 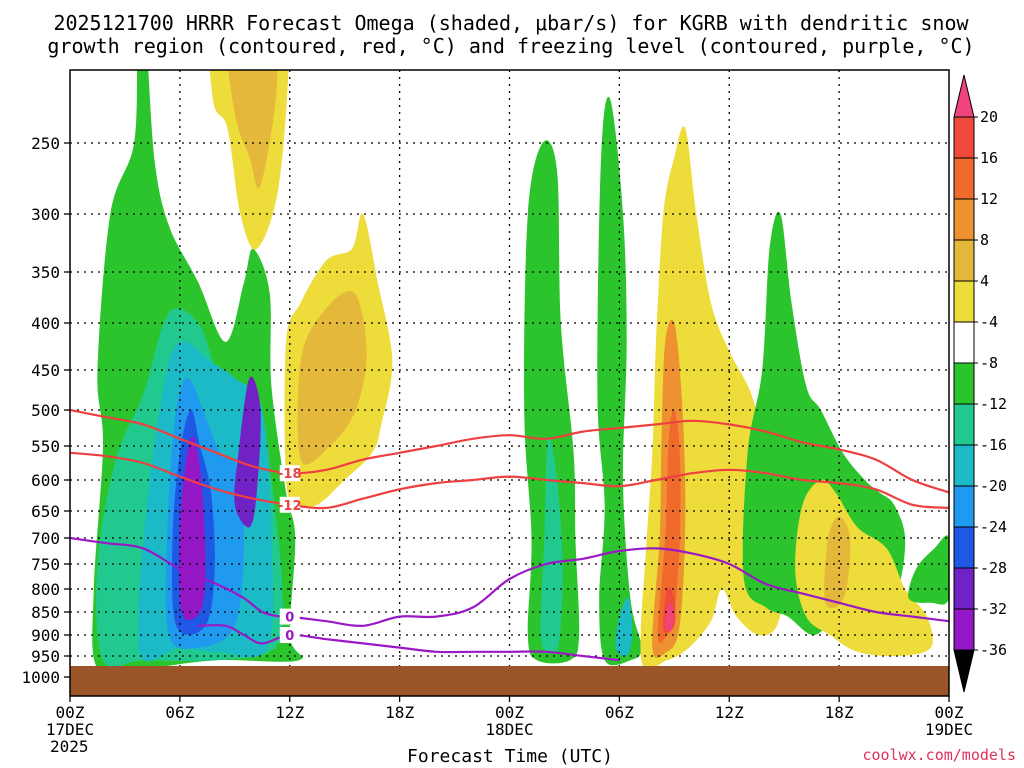 What do you see at coordinates (45, 370) in the screenshot?
I see `y-tick-label-450: 450` at bounding box center [45, 370].